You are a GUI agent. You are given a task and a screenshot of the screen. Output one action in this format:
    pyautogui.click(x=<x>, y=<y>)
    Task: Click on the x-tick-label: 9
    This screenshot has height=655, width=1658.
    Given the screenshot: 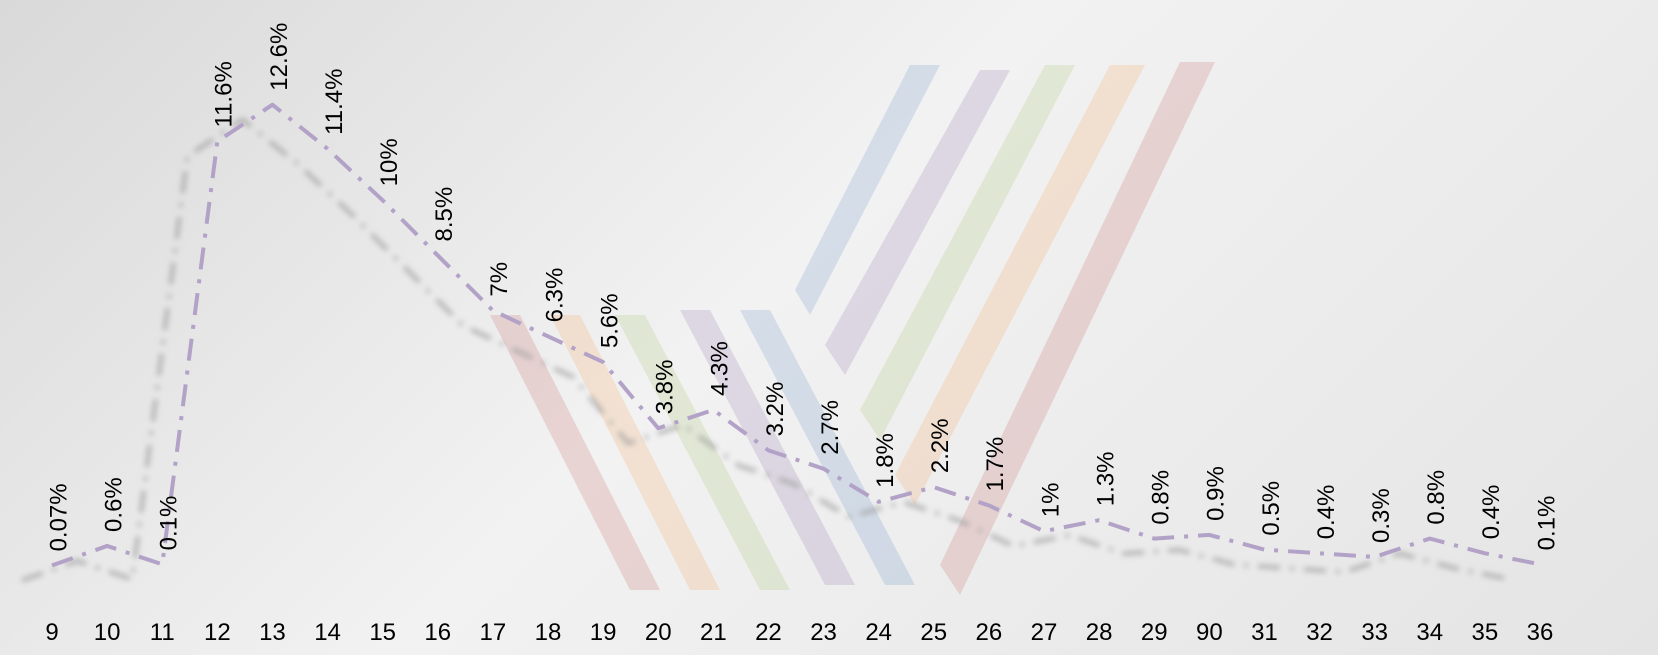 What is the action you would take?
    pyautogui.click(x=51, y=632)
    